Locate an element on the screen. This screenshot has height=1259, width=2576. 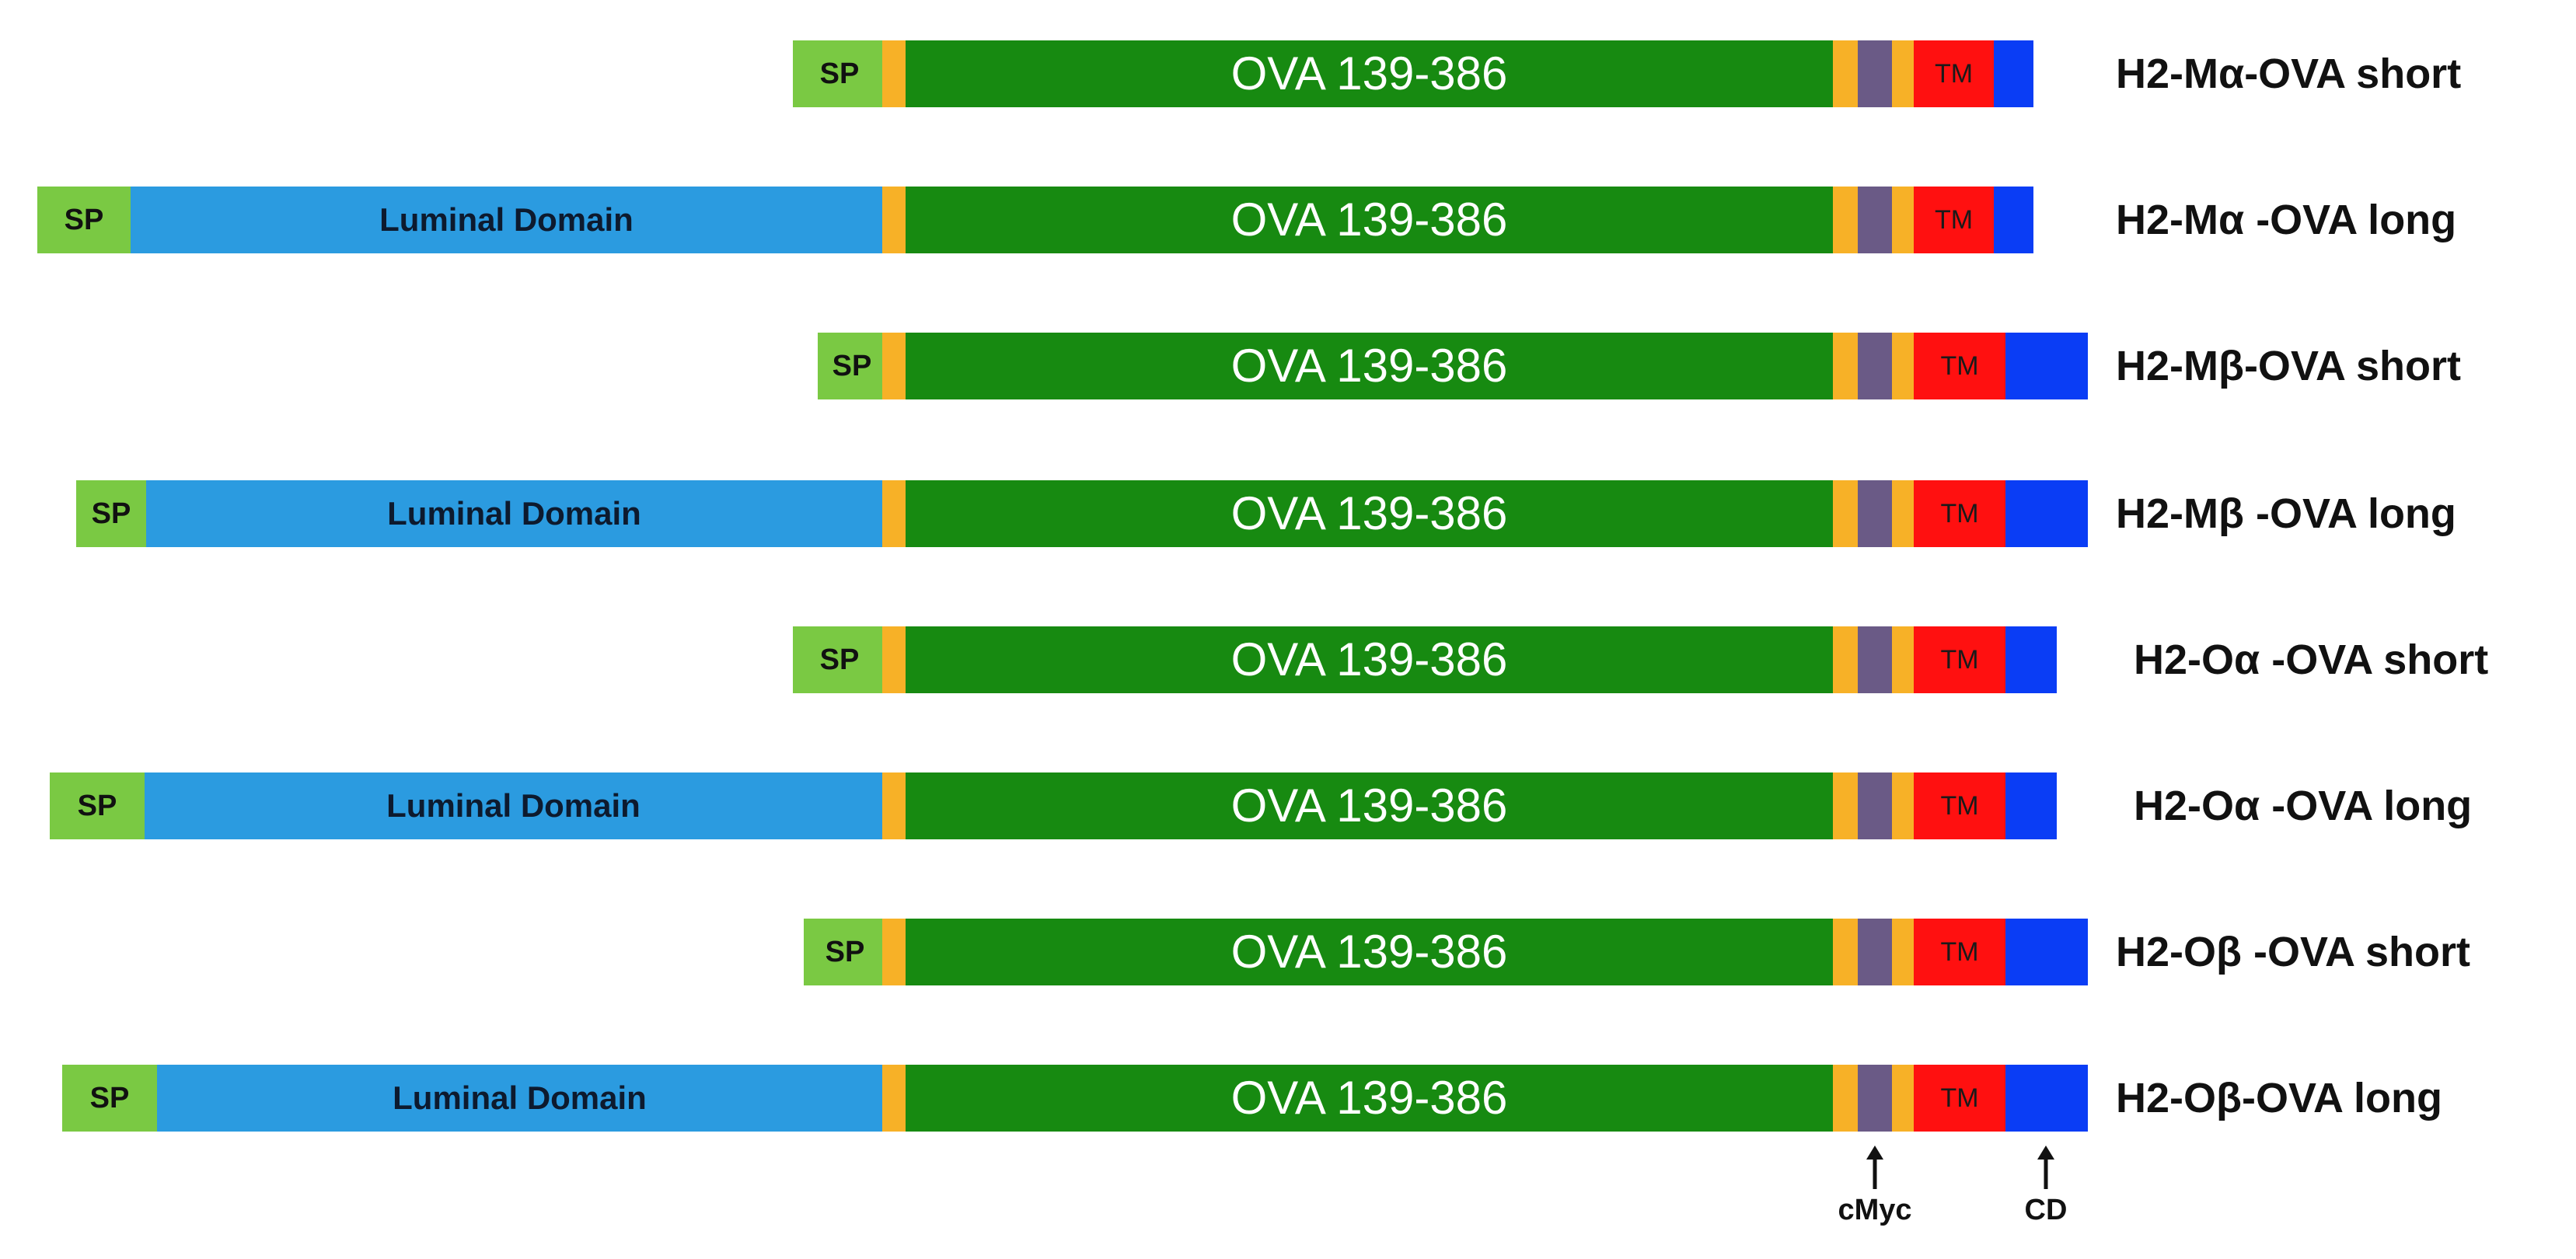
construct-name: H2-Mβ-OVA short is located at coordinates (2289, 366).